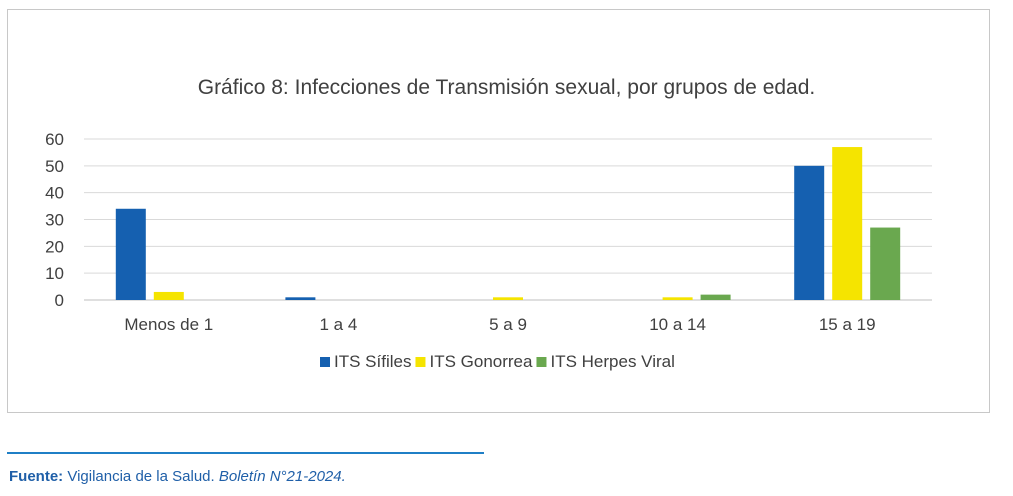 This screenshot has height=496, width=1013. I want to click on x-tick-label: 15 a 19, so click(847, 324).